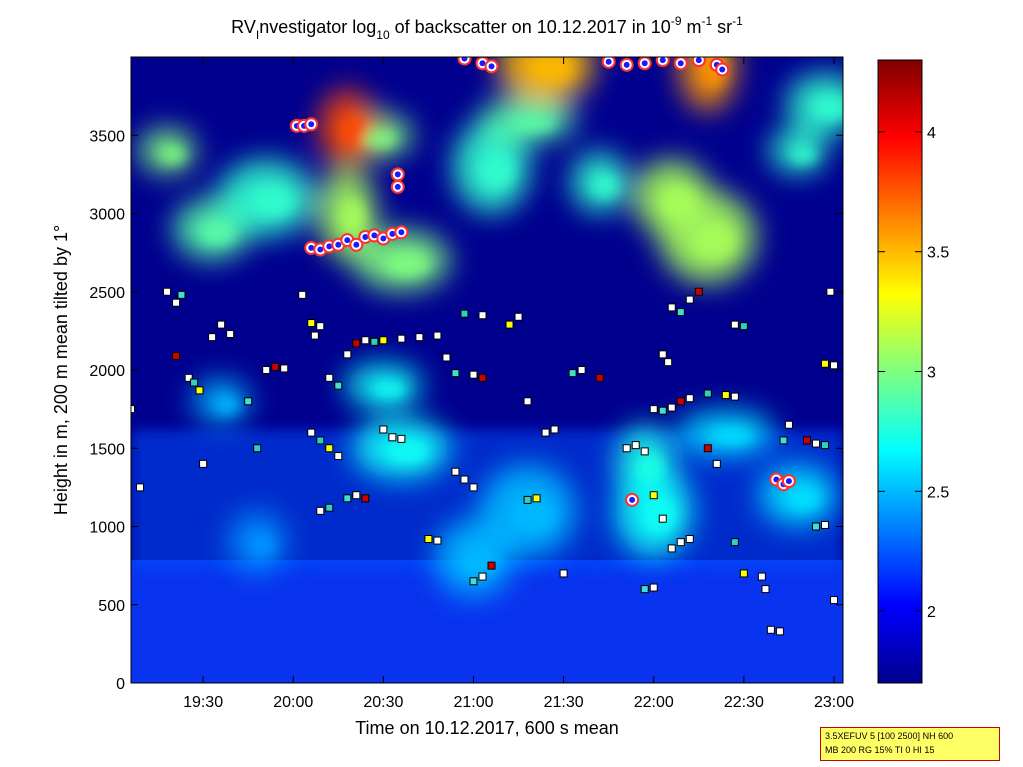 This screenshot has width=1023, height=767. What do you see at coordinates (107, 293) in the screenshot?
I see `y-tick-label: 2500` at bounding box center [107, 293].